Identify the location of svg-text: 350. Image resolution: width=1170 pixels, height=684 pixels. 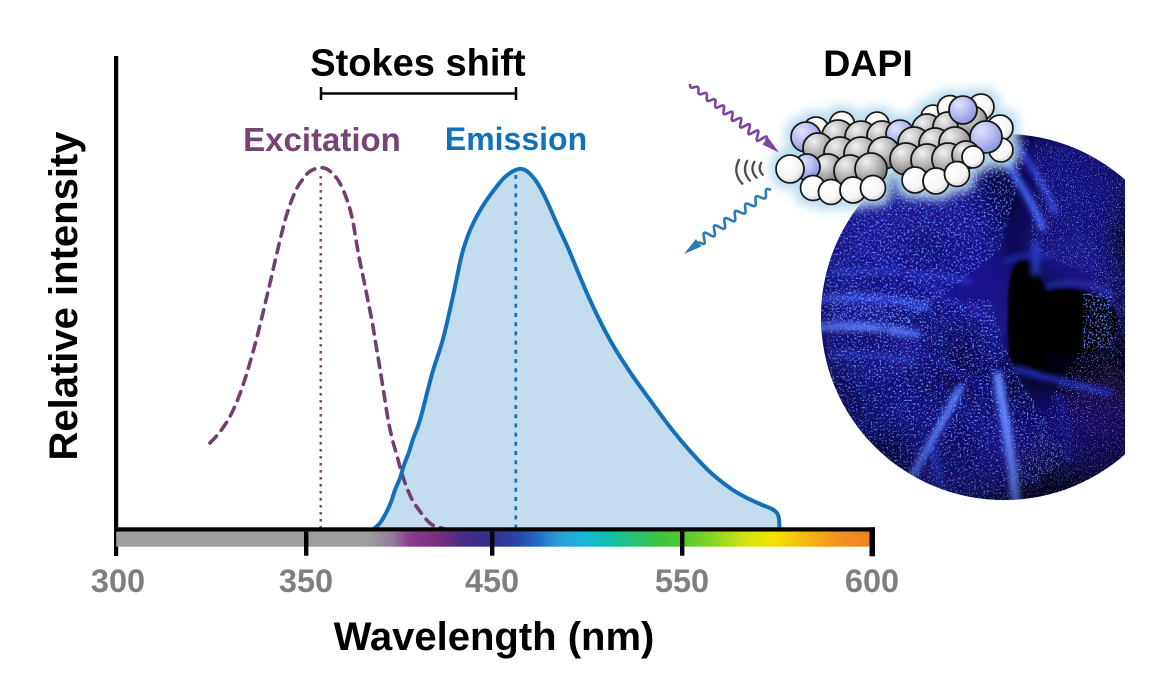
(306, 581).